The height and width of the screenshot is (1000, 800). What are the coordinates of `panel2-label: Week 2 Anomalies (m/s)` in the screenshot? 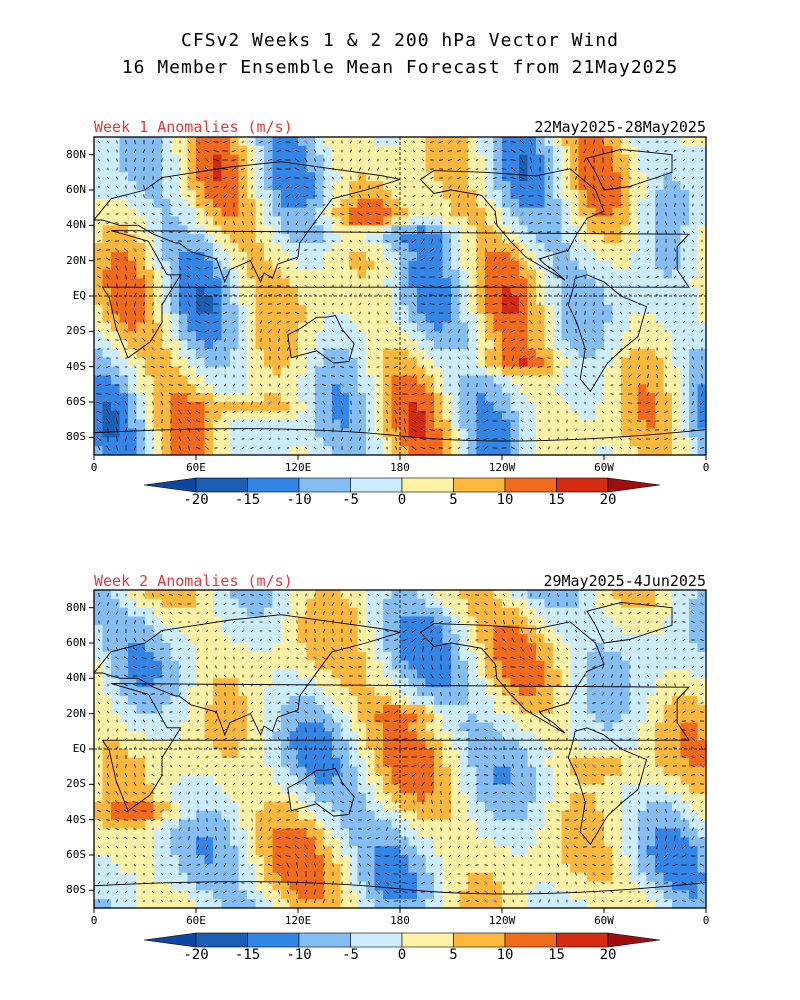 It's located at (193, 581).